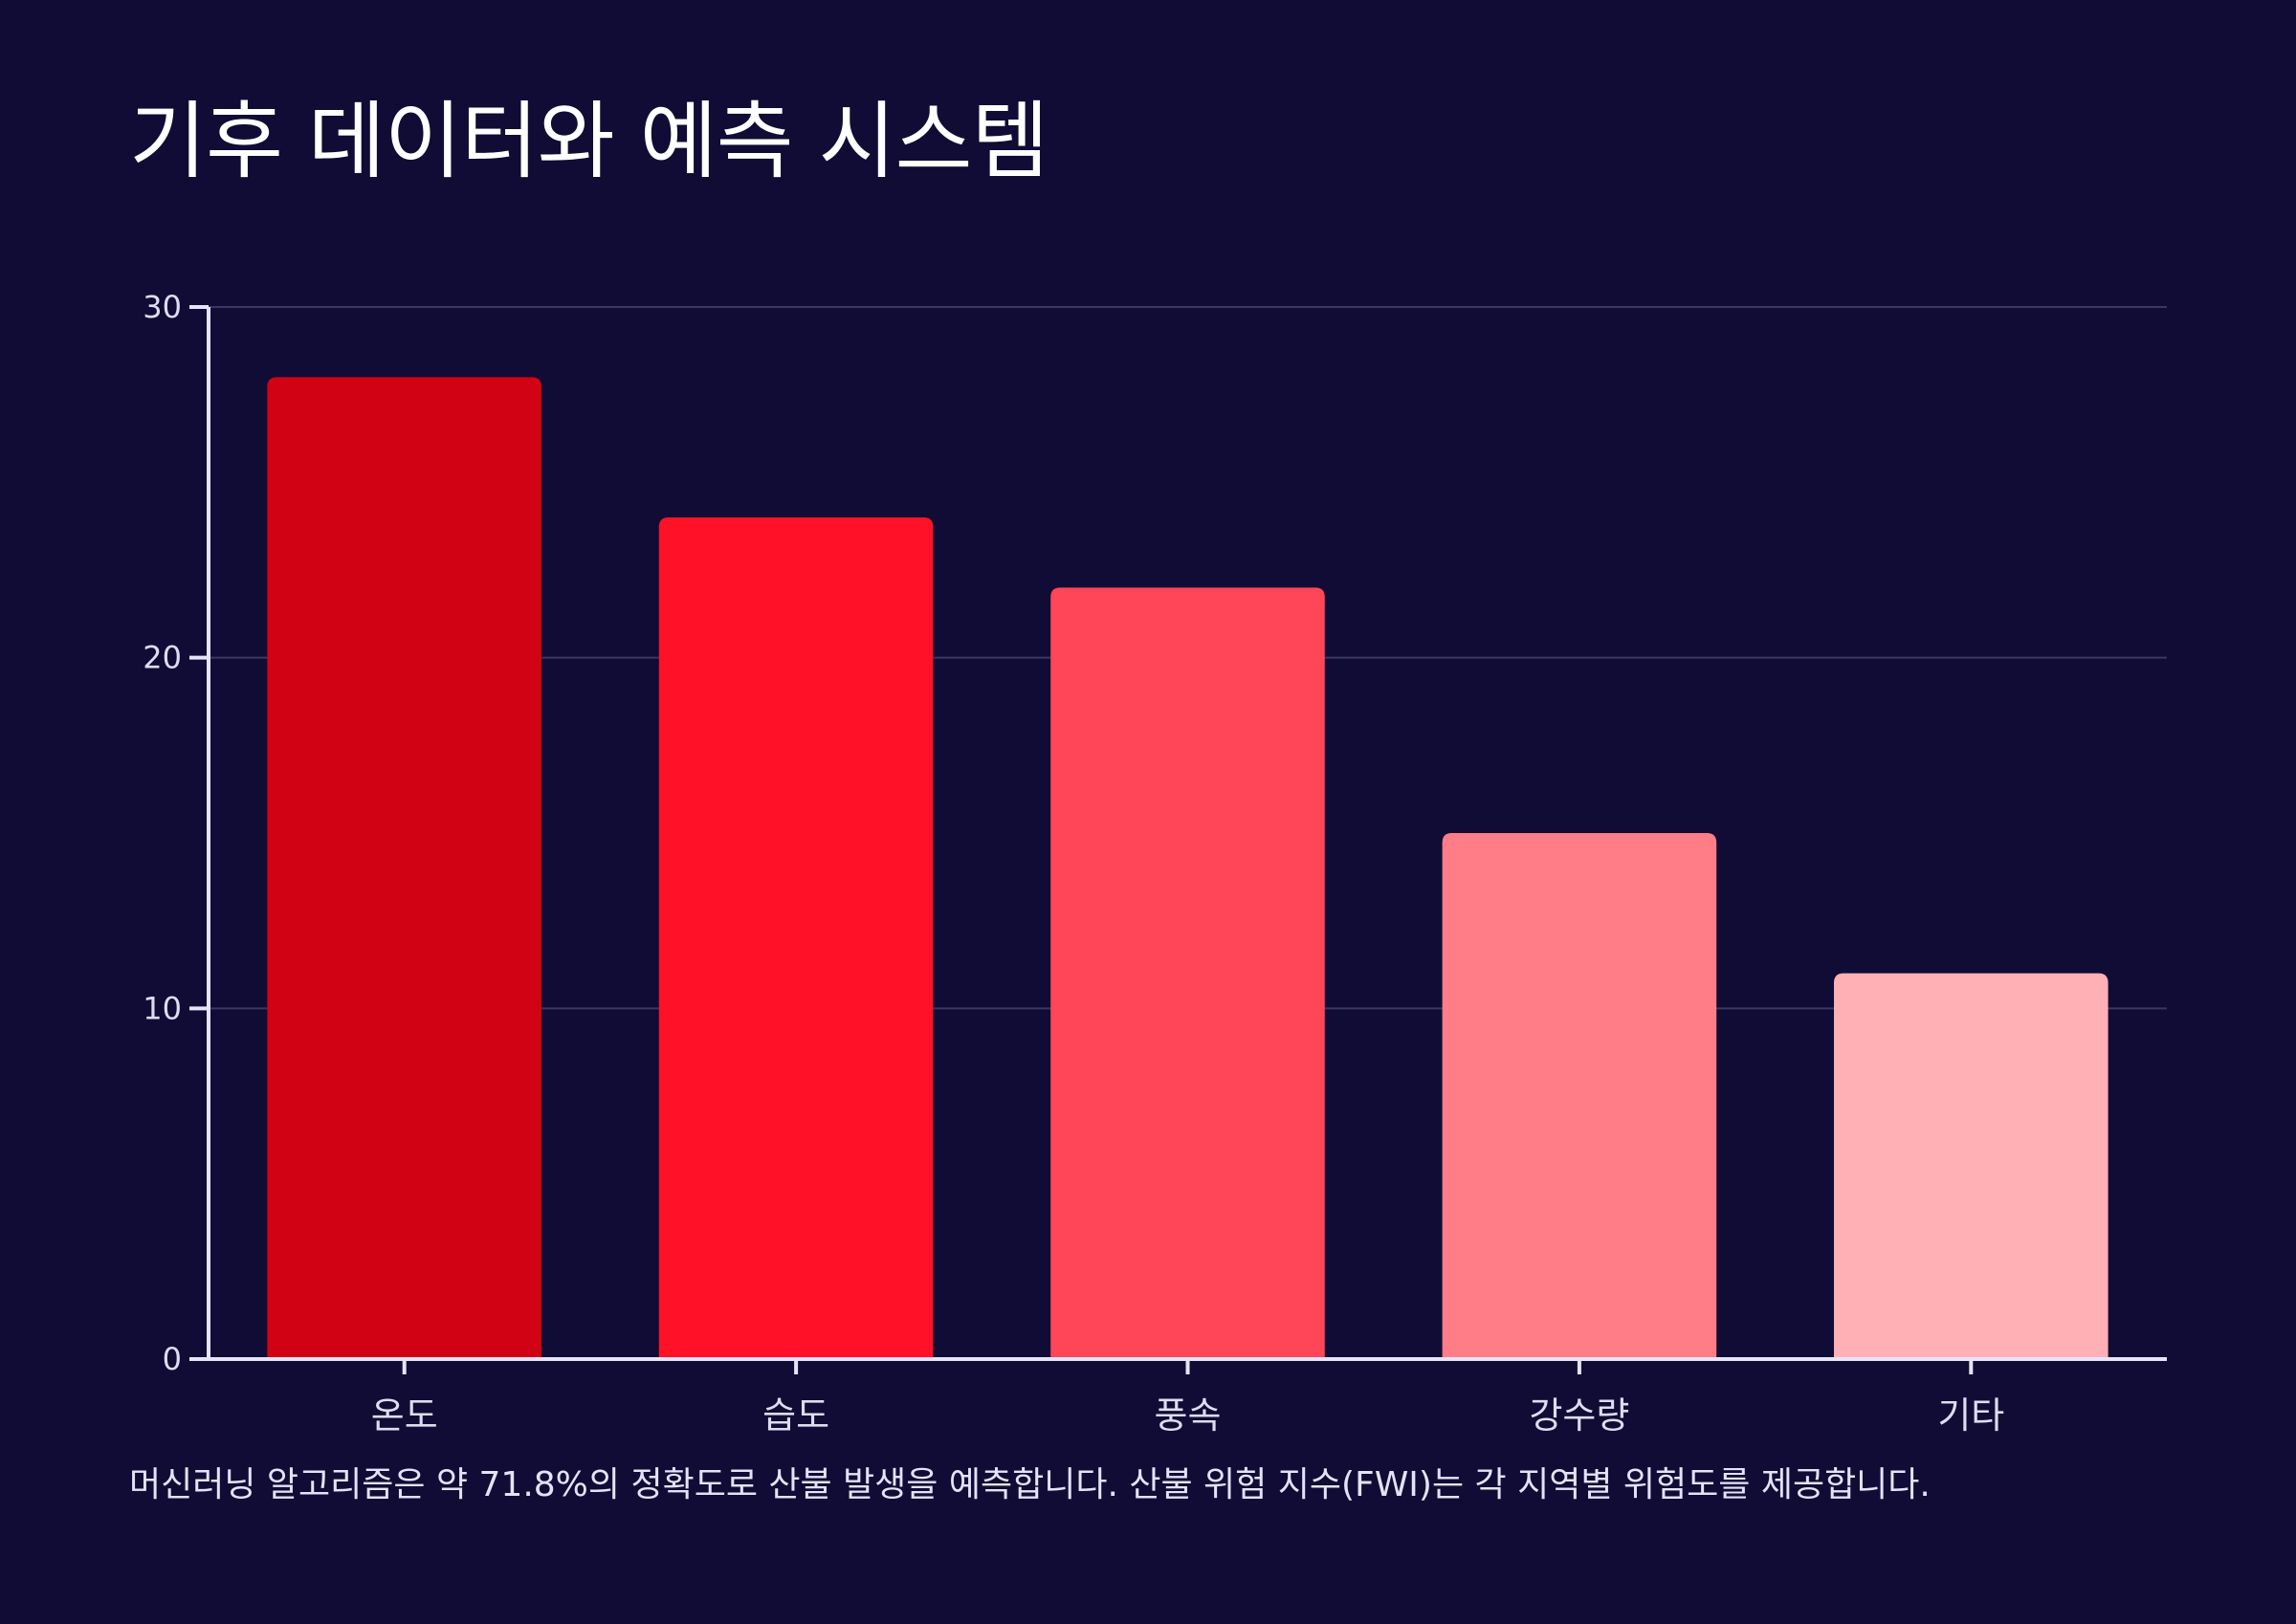  What do you see at coordinates (404, 1416) in the screenshot?
I see `x-tick-label-온도: 온도` at bounding box center [404, 1416].